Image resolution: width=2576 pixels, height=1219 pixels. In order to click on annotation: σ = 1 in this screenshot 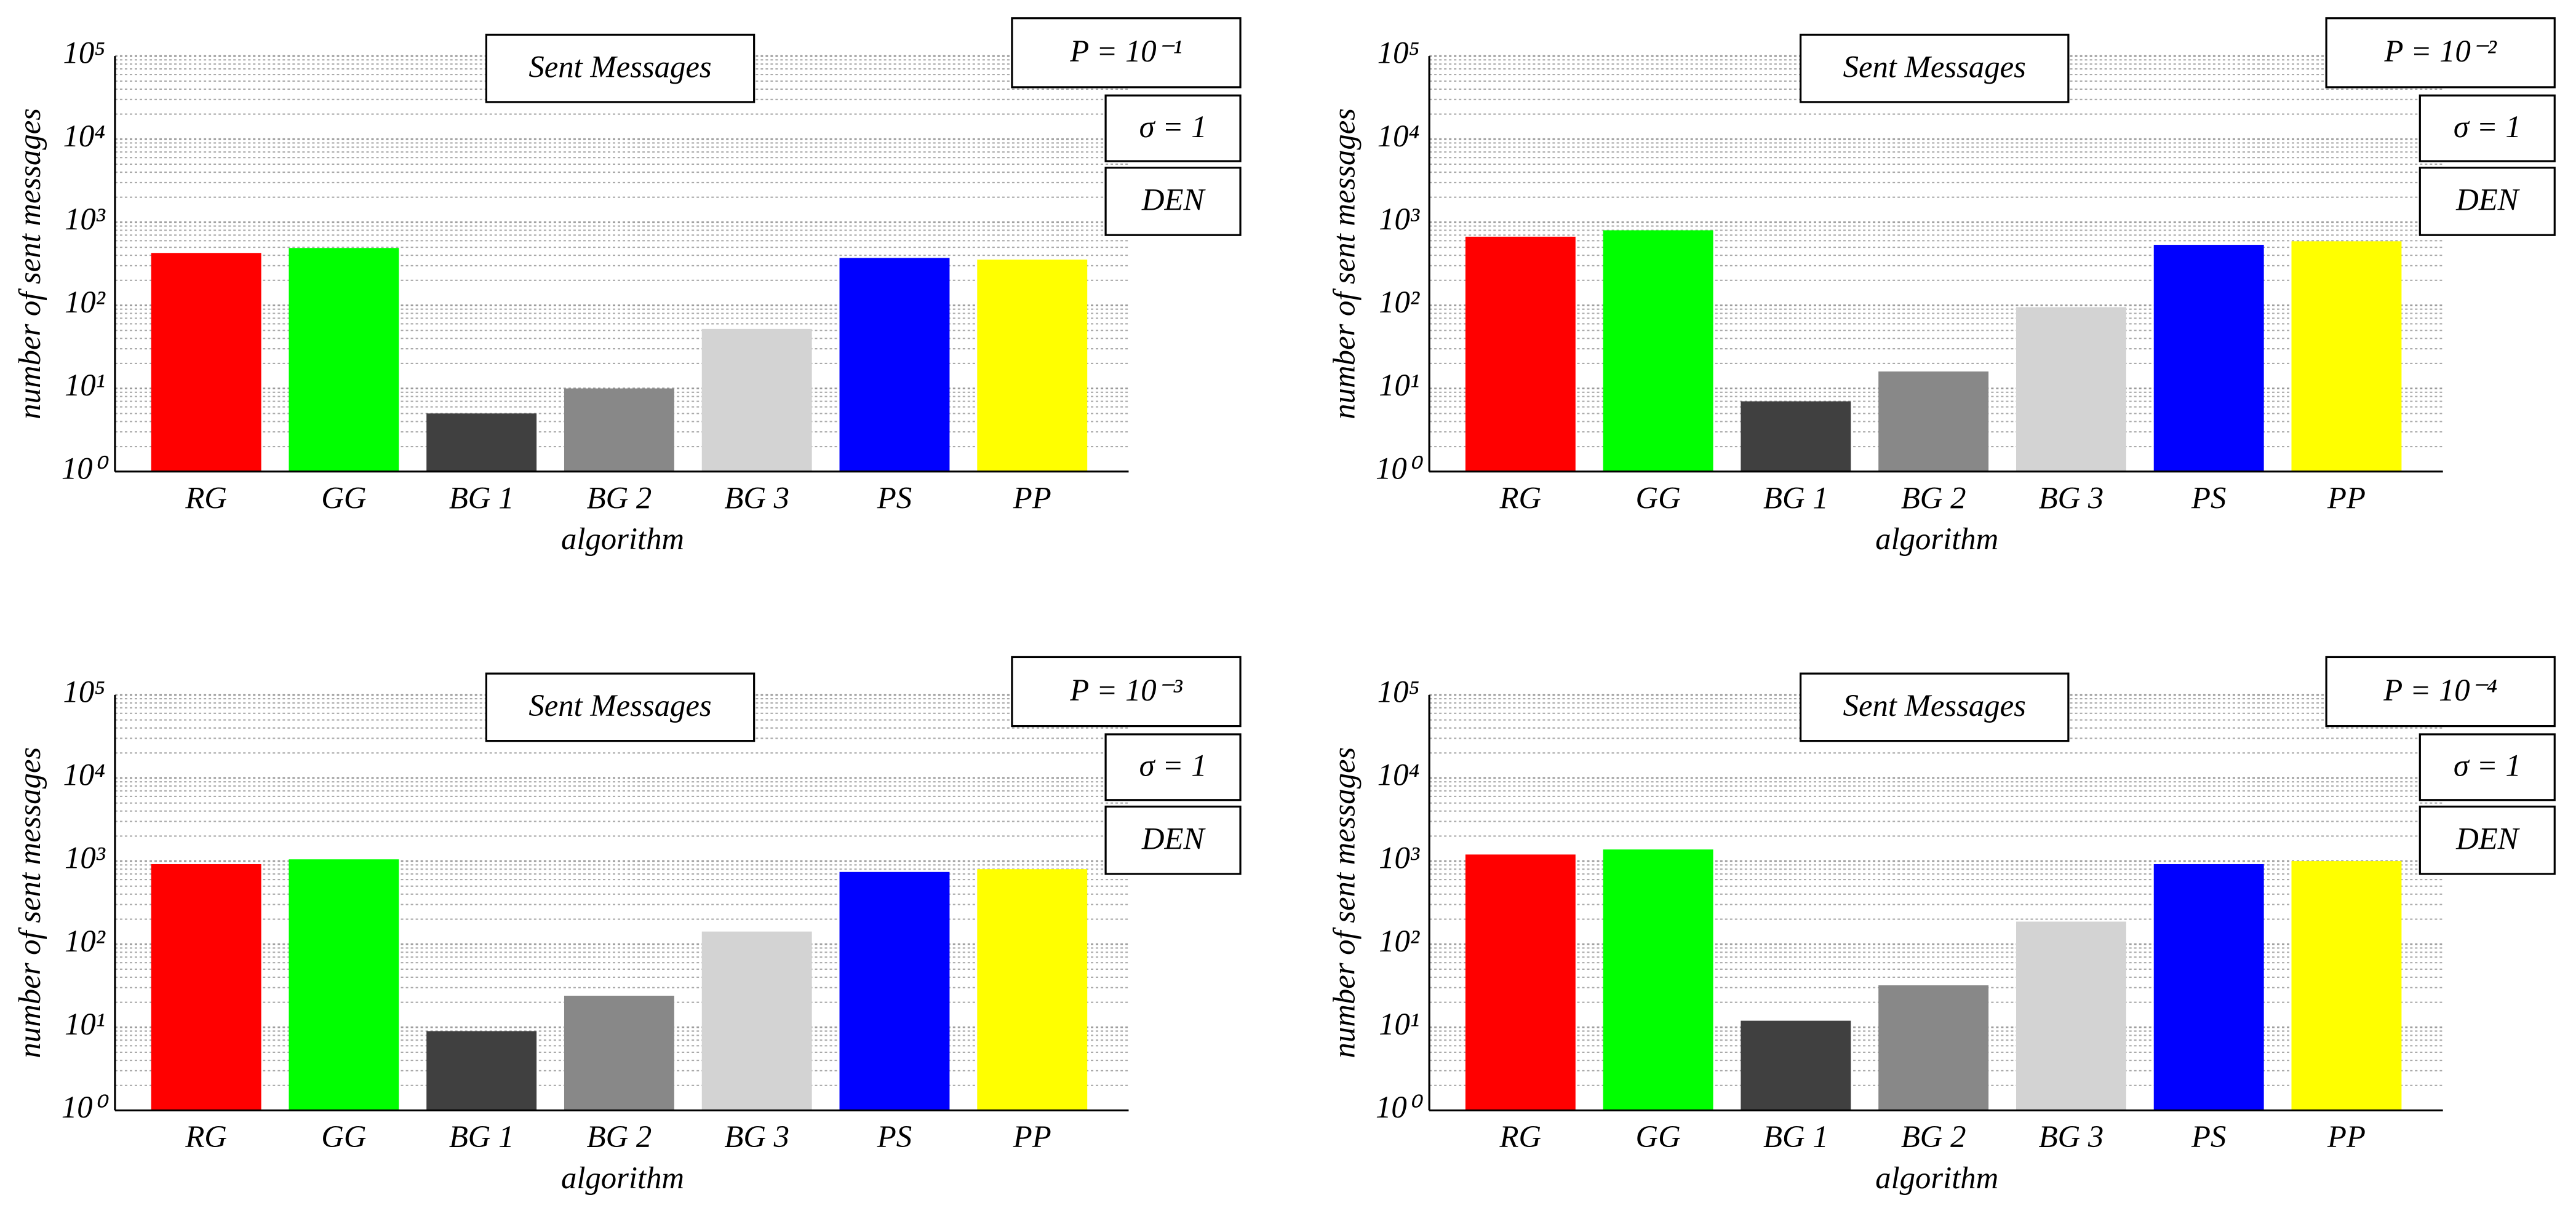, I will do `click(2487, 765)`.